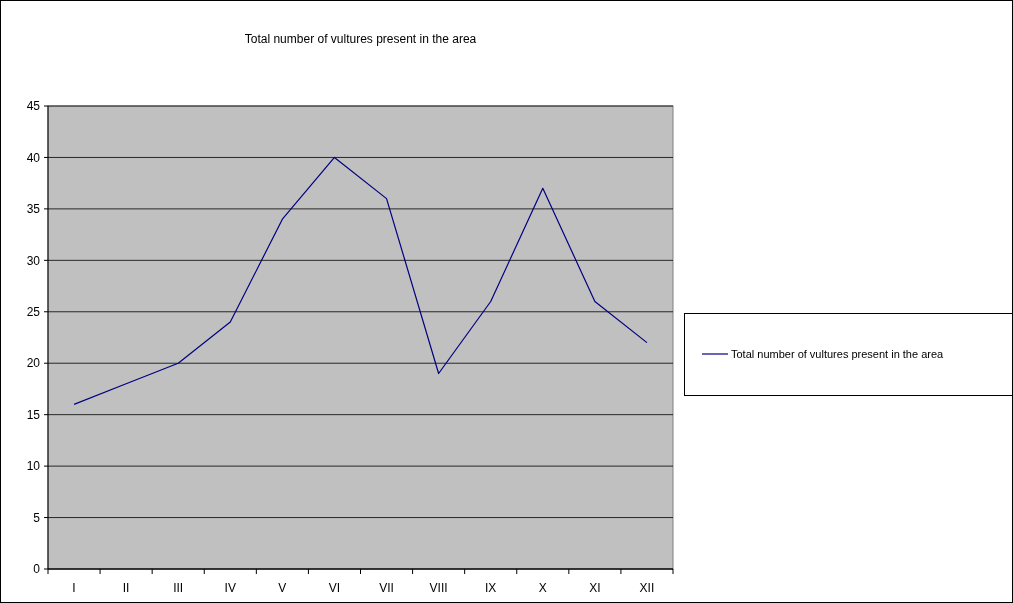 The width and height of the screenshot is (1013, 603). What do you see at coordinates (74, 588) in the screenshot?
I see `x-tick-label: I` at bounding box center [74, 588].